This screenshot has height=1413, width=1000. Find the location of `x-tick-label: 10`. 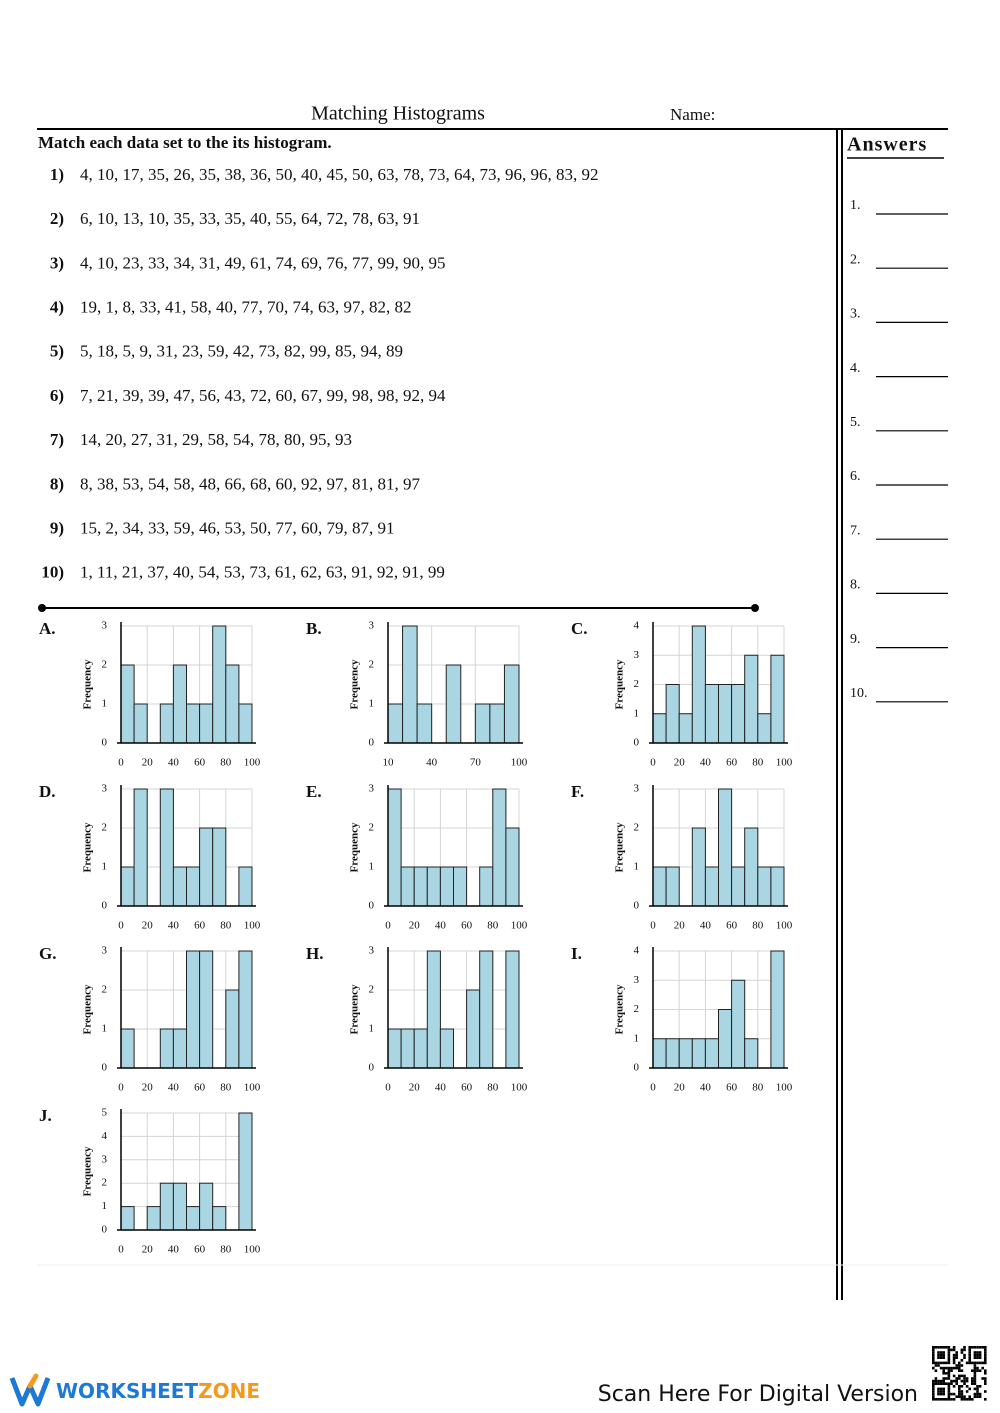

x-tick-label: 10 is located at coordinates (389, 763).